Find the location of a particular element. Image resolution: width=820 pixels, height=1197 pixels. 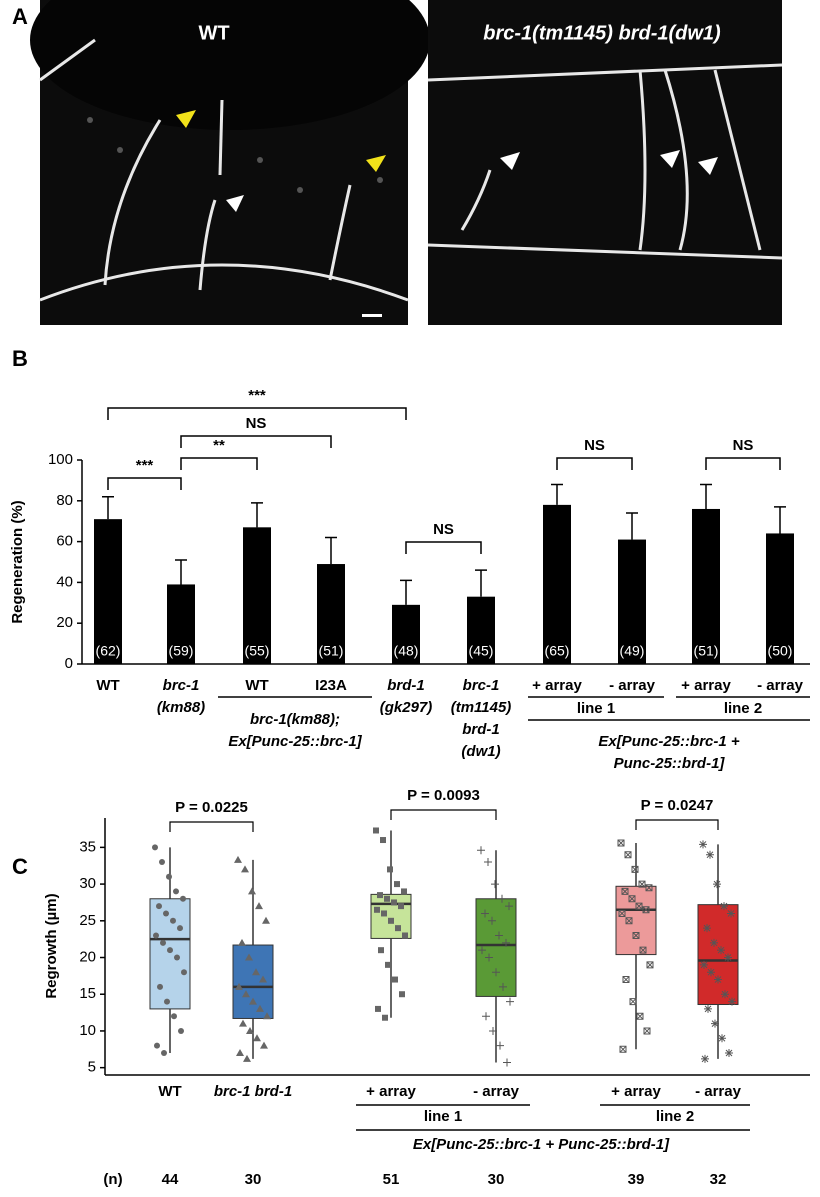

n-label: (62) is located at coordinates (108, 651).